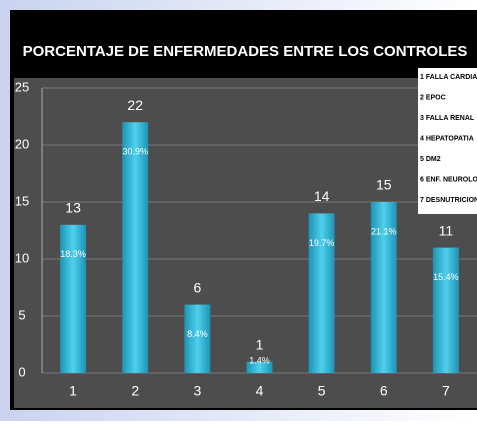 The image size is (477, 426). What do you see at coordinates (21, 371) in the screenshot?
I see `y-tick-label: 0` at bounding box center [21, 371].